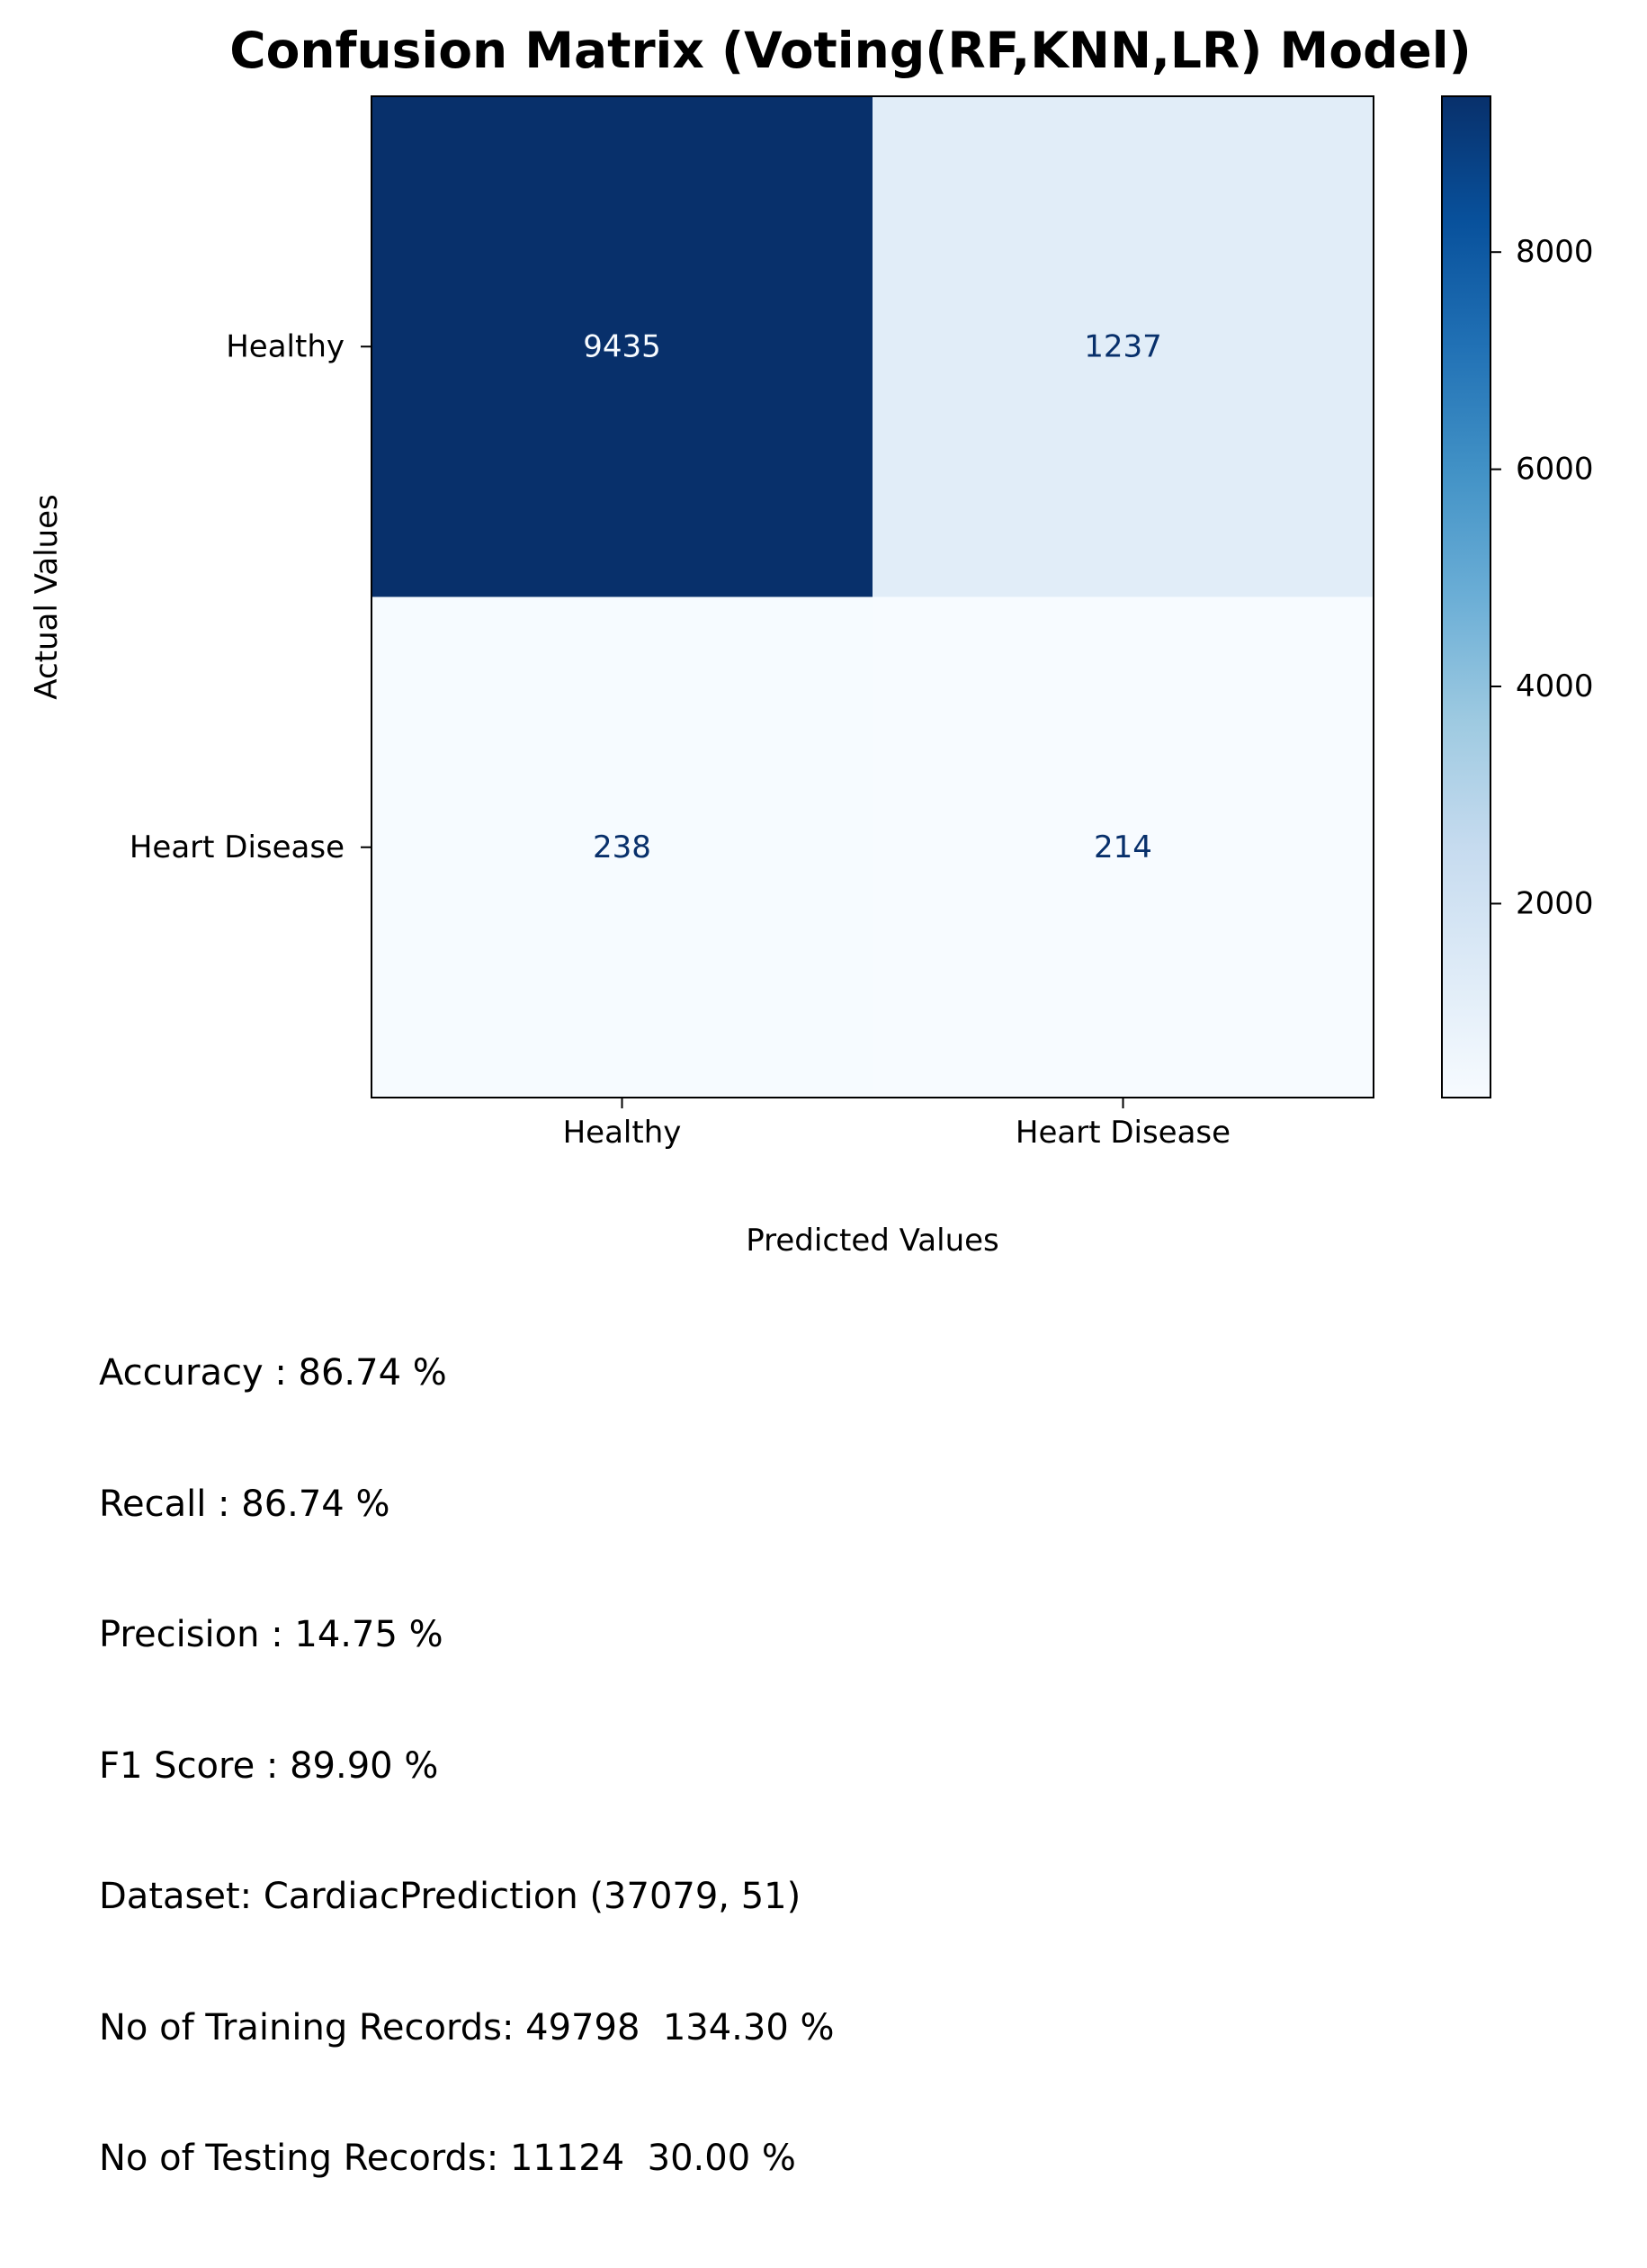 The height and width of the screenshot is (2268, 1647). What do you see at coordinates (1555, 686) in the screenshot?
I see `colorbar-tick-label: 4000` at bounding box center [1555, 686].